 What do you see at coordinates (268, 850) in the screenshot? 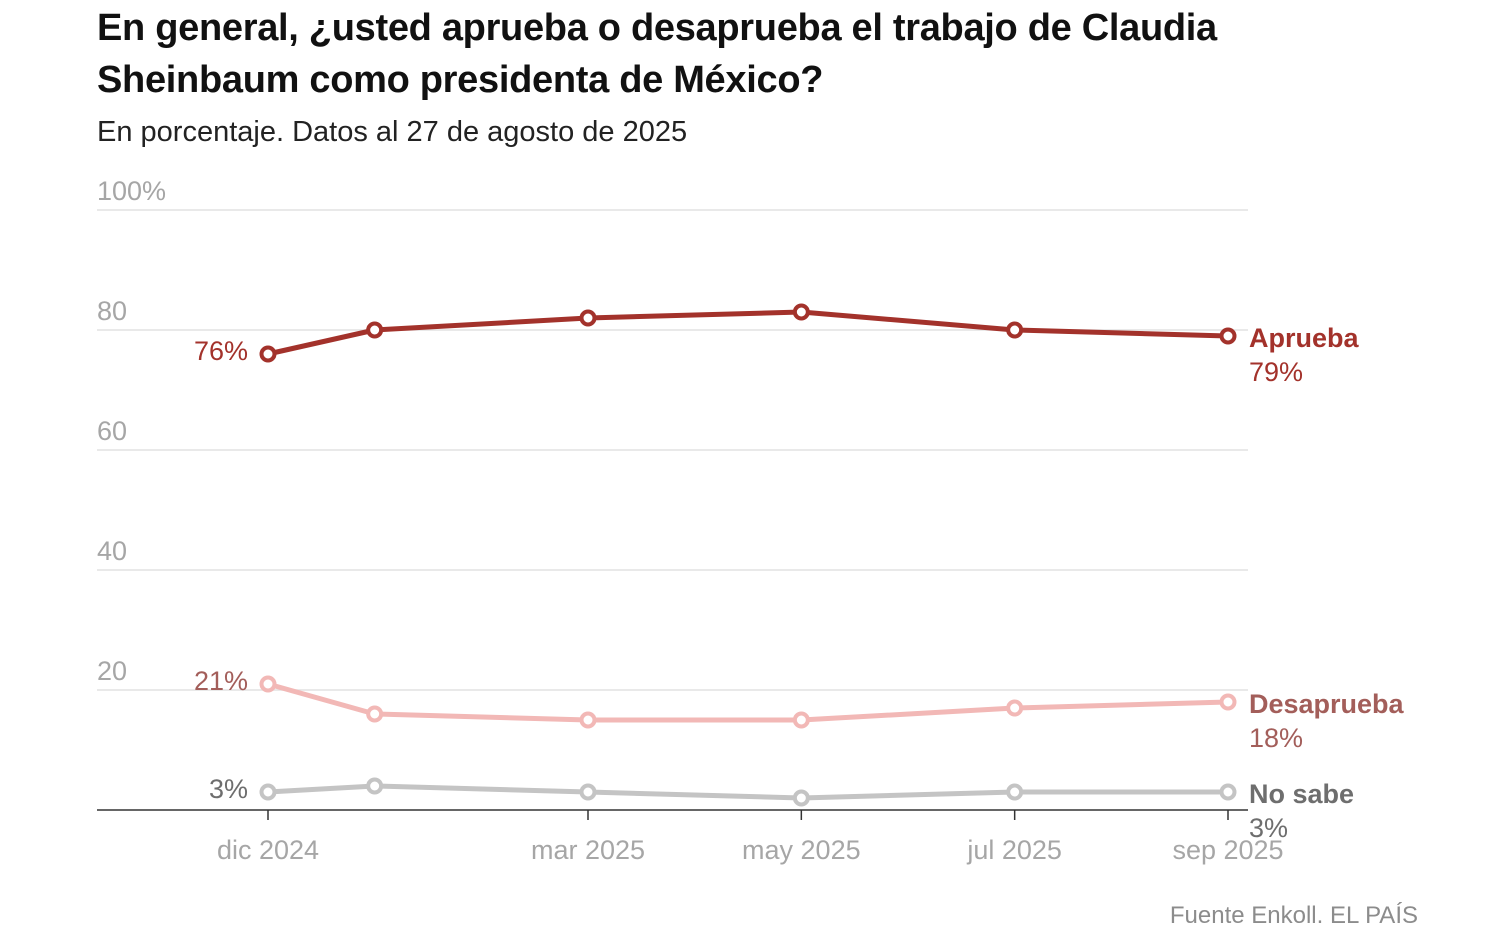
I see `x-tick-label: dic 2024` at bounding box center [268, 850].